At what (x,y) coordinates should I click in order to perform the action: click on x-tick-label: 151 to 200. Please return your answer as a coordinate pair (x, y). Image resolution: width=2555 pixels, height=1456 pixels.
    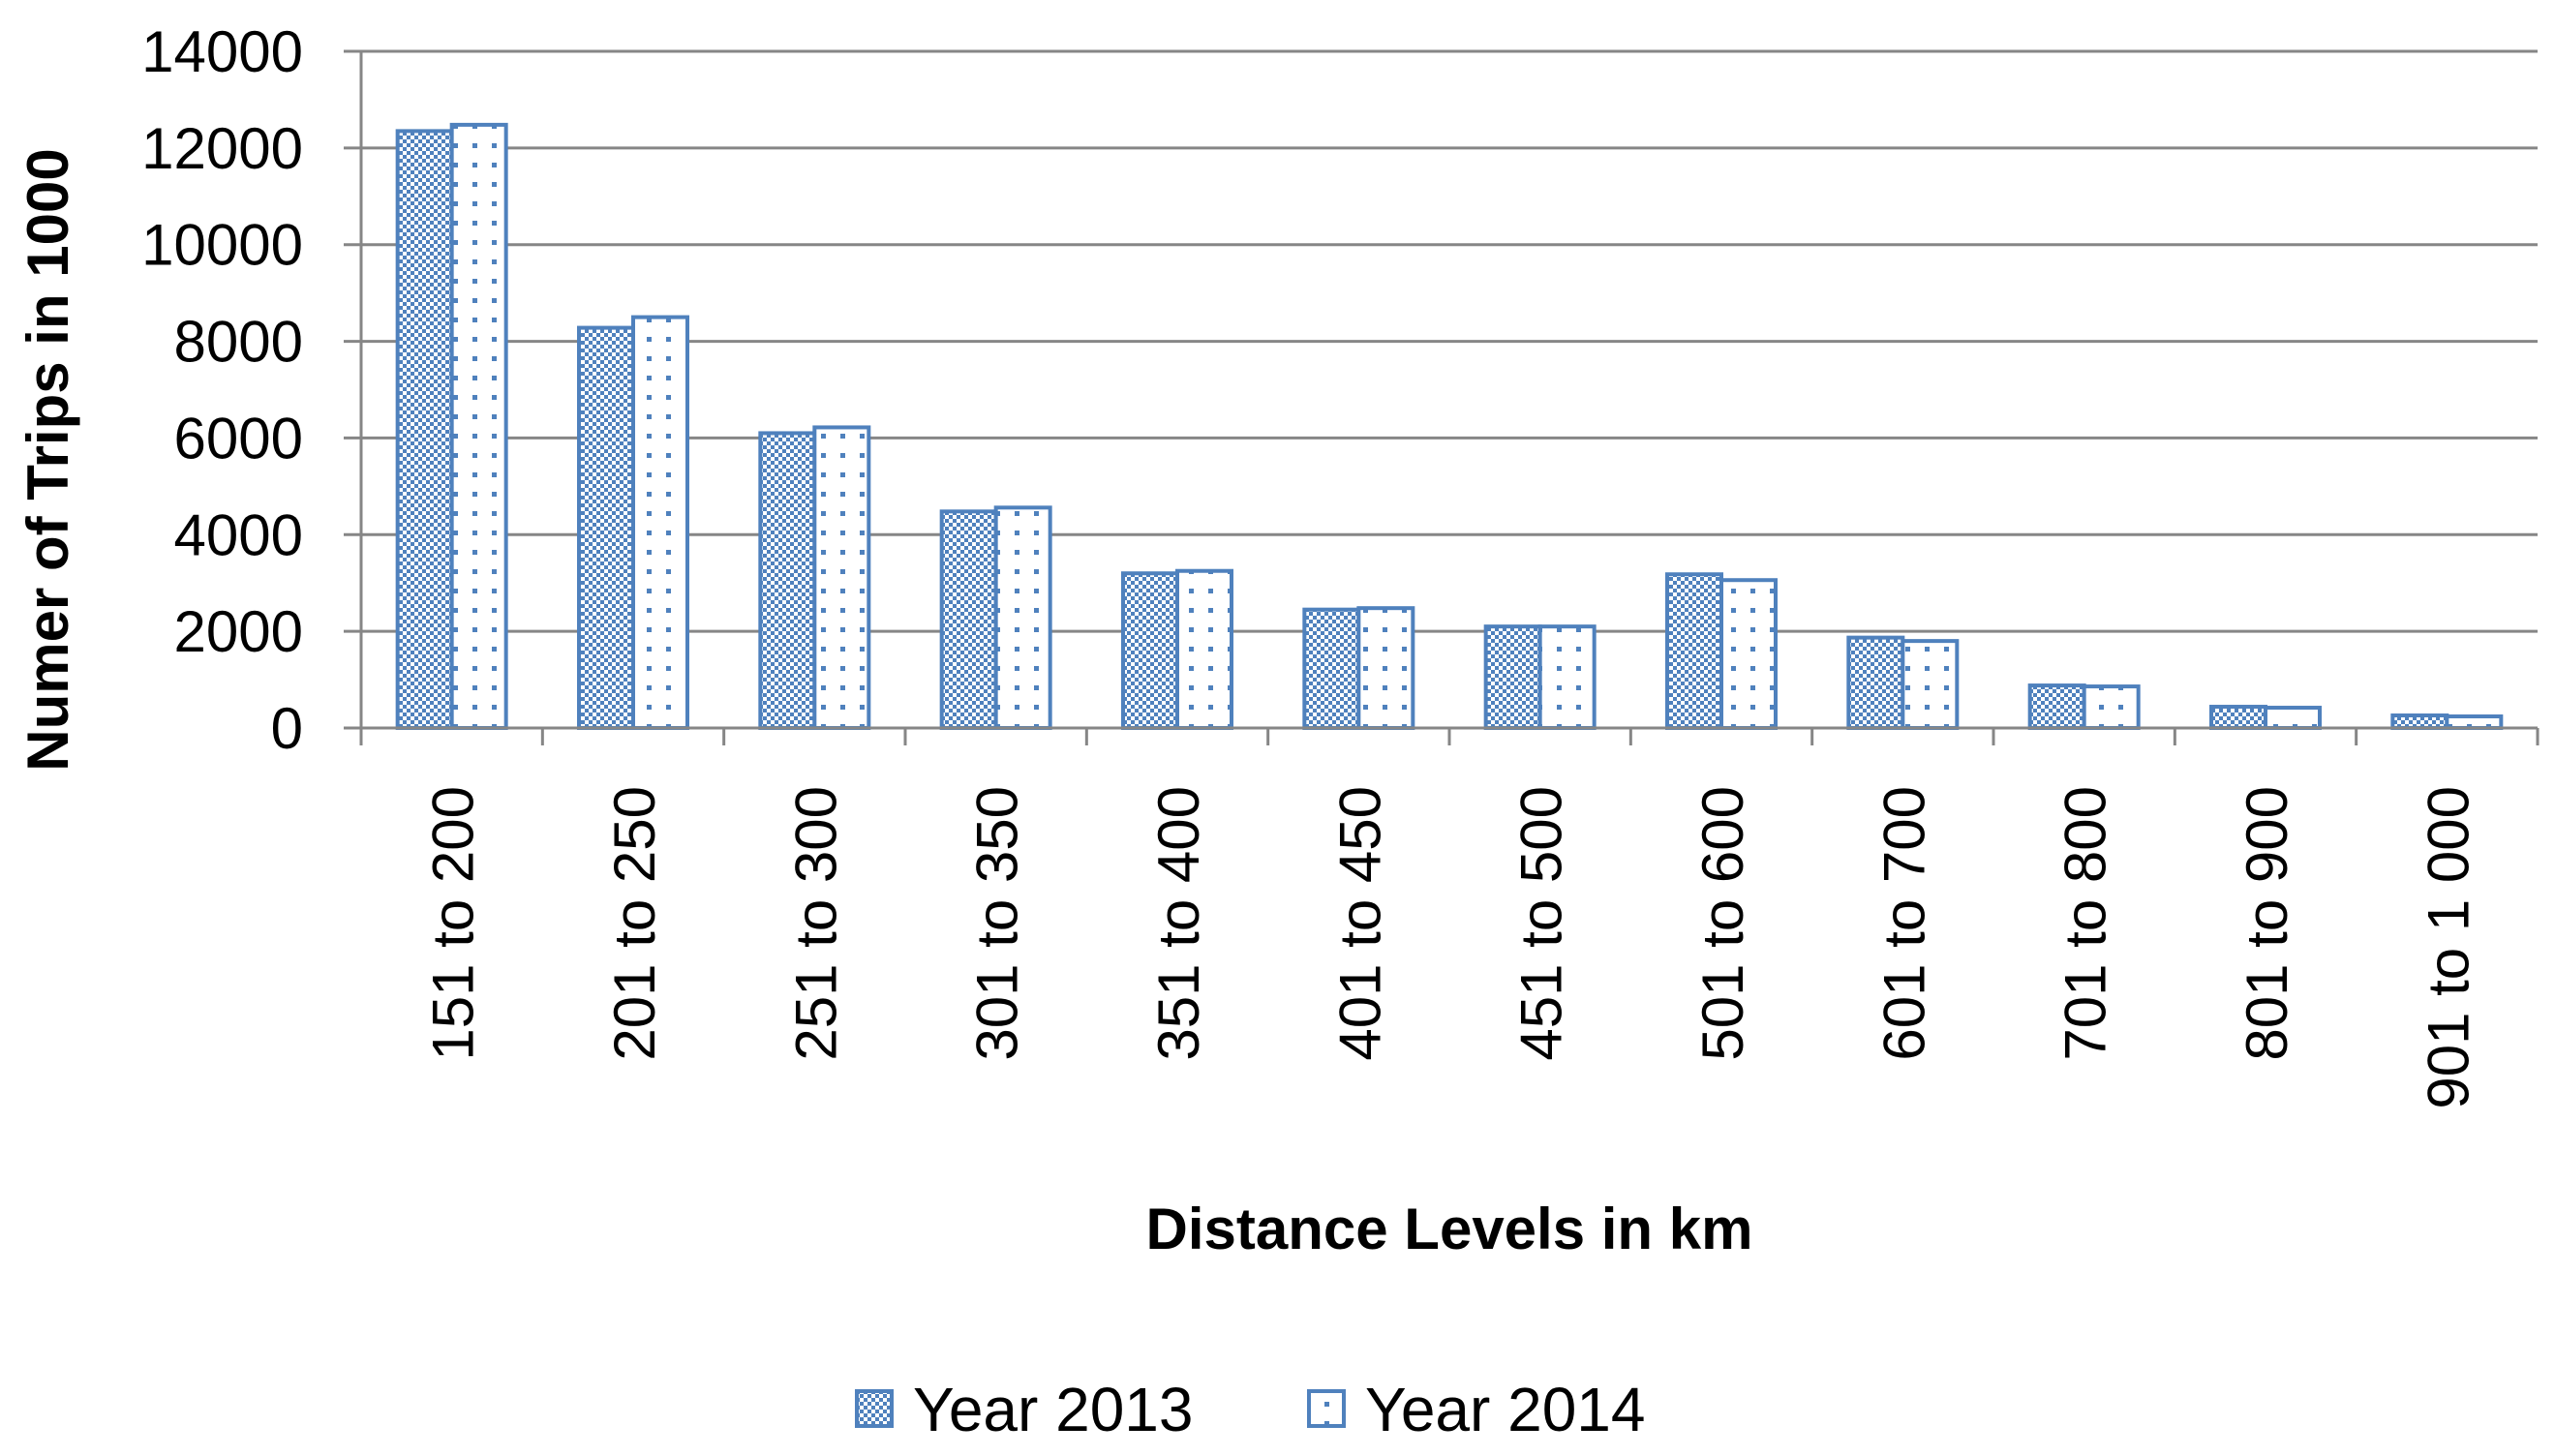
    Looking at the image, I should click on (454, 924).